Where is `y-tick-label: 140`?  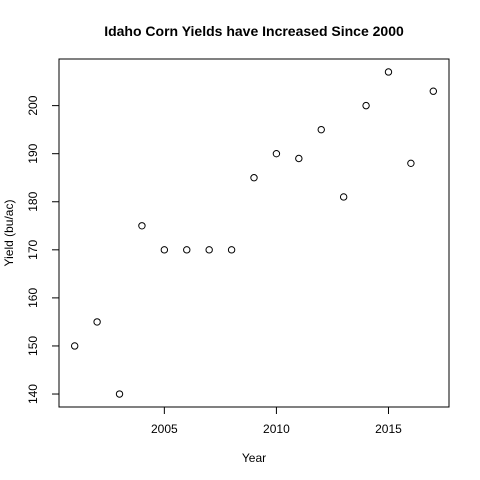
y-tick-label: 140 is located at coordinates (33, 394).